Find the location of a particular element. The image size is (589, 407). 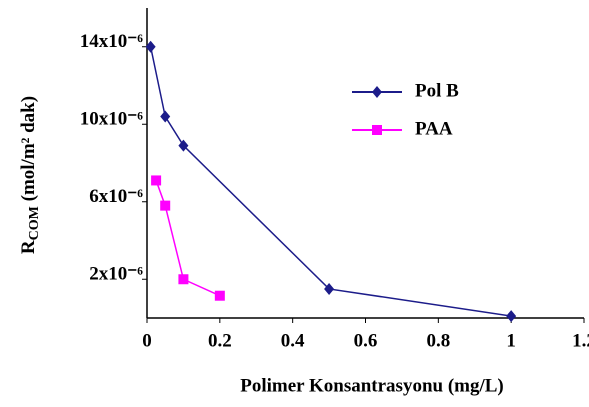

series-line is located at coordinates (188, 238).